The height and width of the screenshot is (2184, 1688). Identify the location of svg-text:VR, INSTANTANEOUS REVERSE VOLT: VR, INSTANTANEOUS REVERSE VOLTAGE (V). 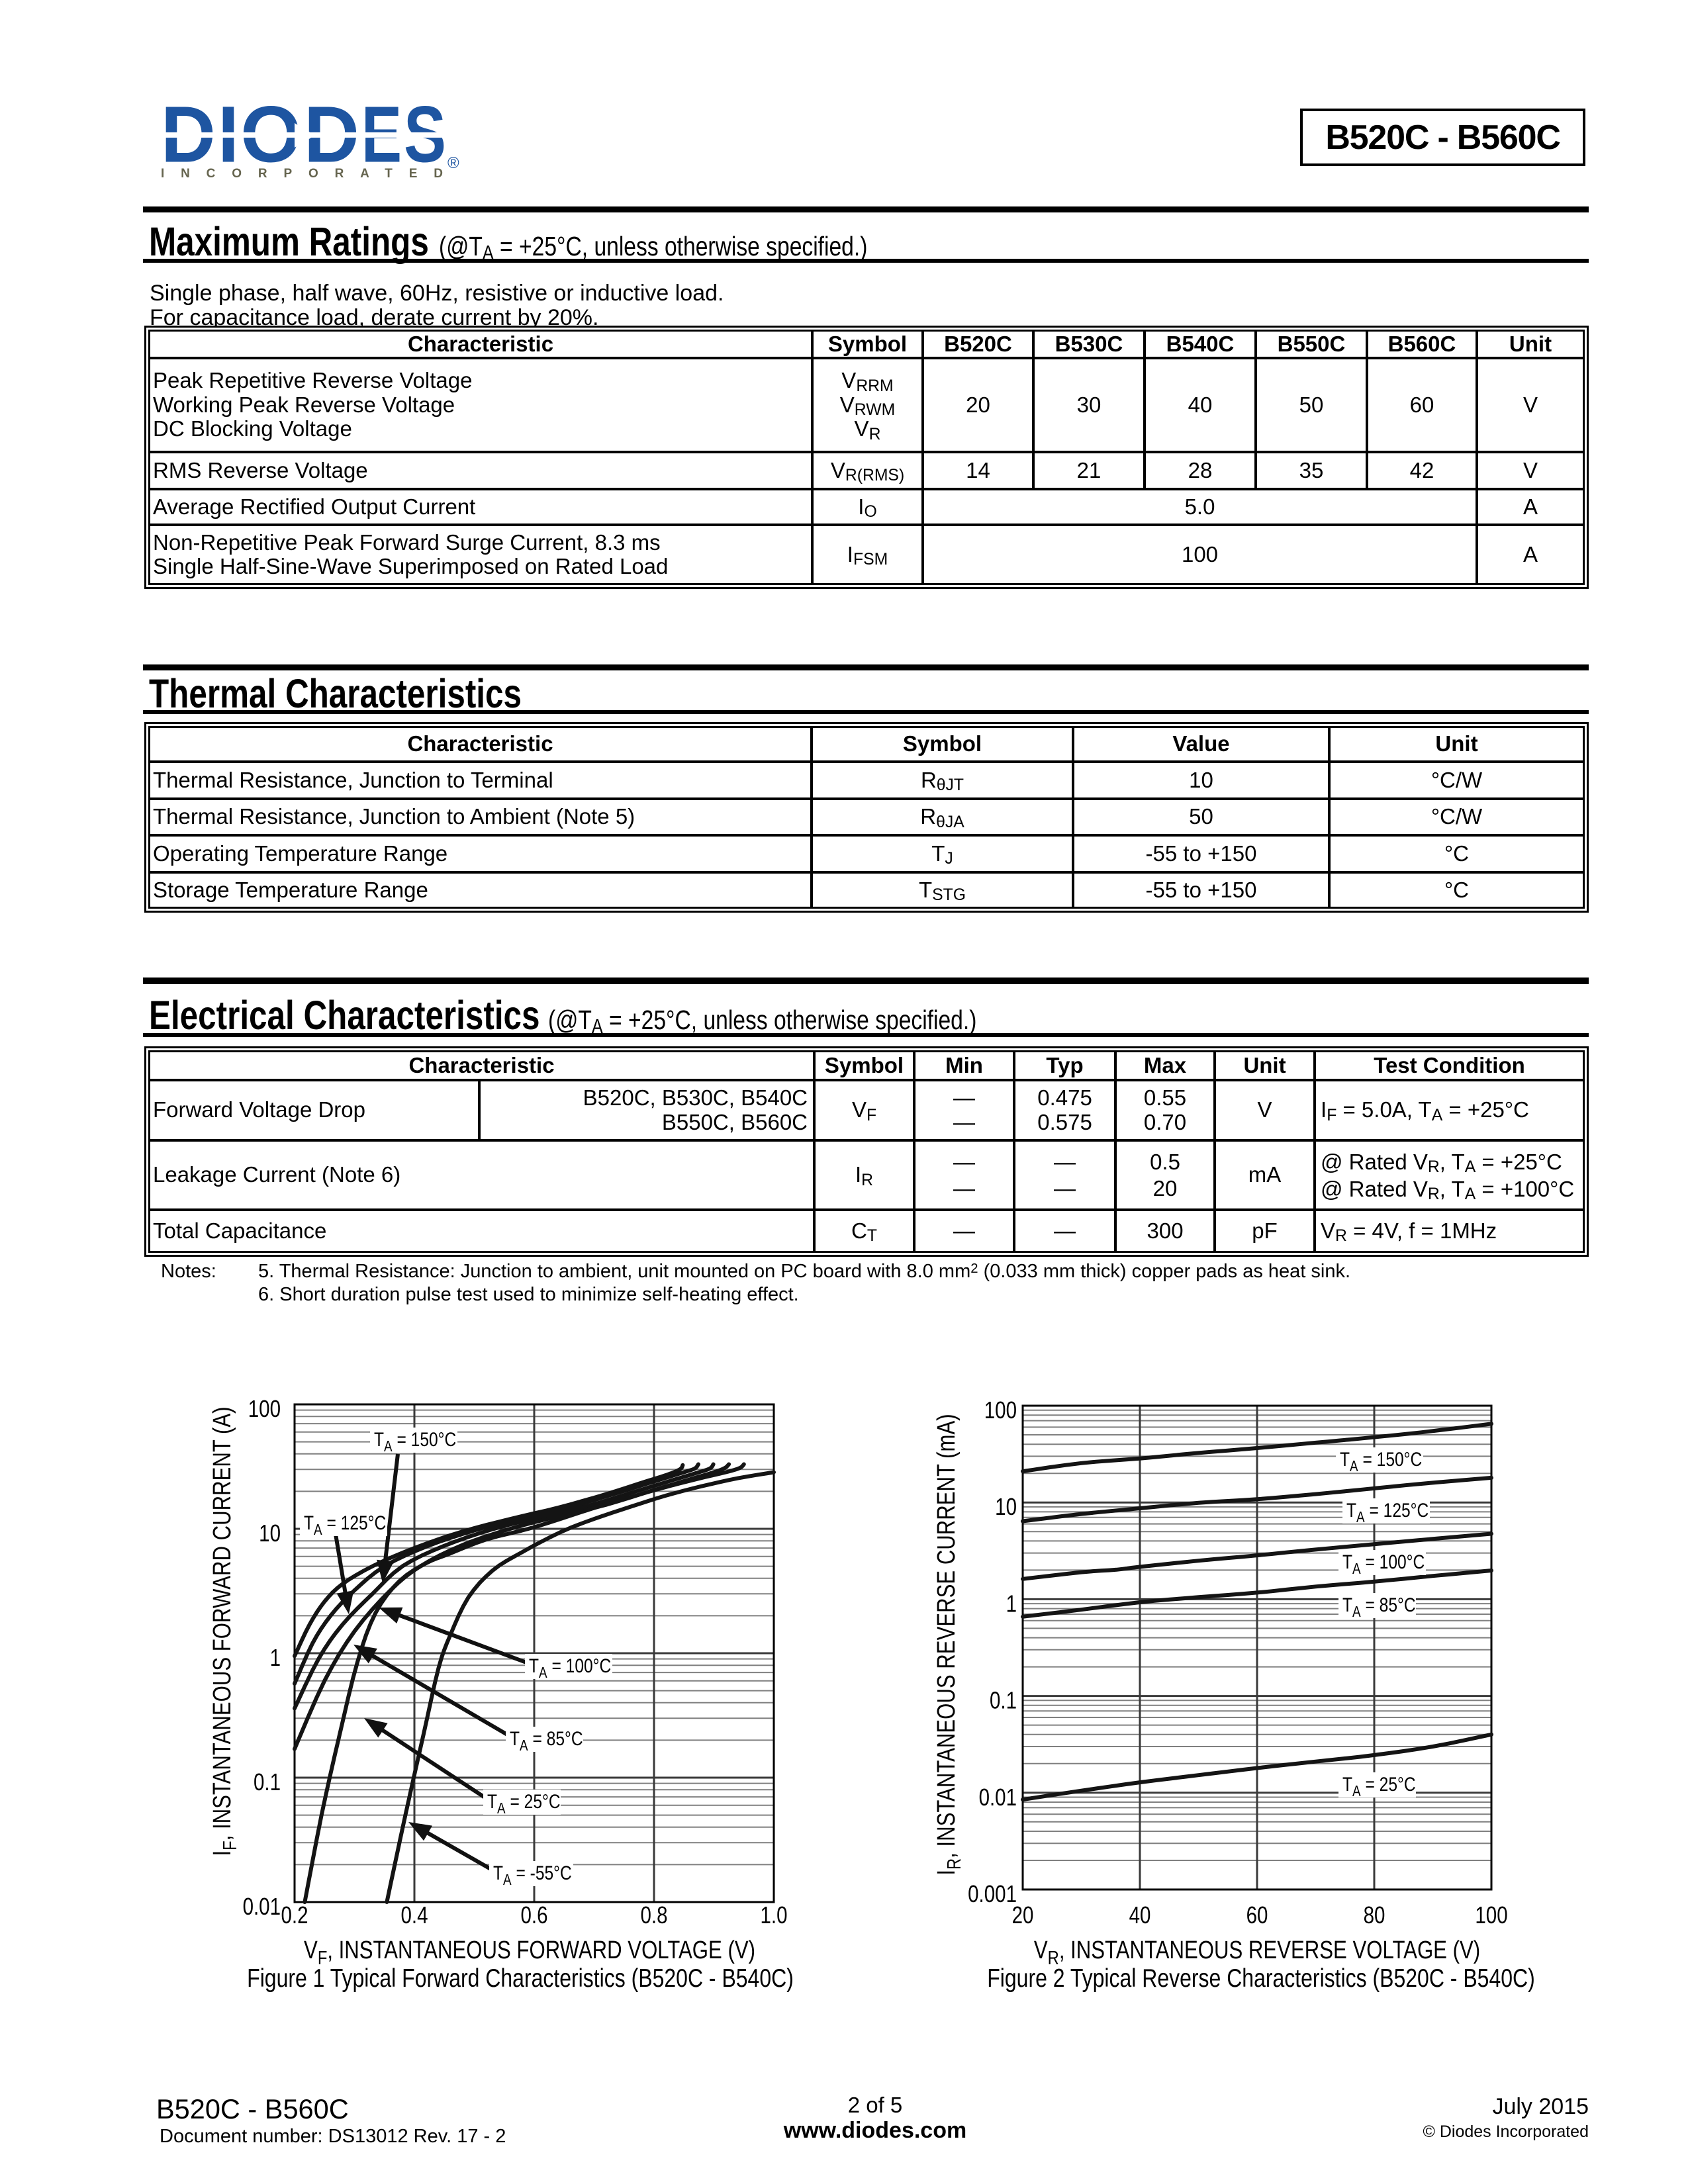
(1257, 1952).